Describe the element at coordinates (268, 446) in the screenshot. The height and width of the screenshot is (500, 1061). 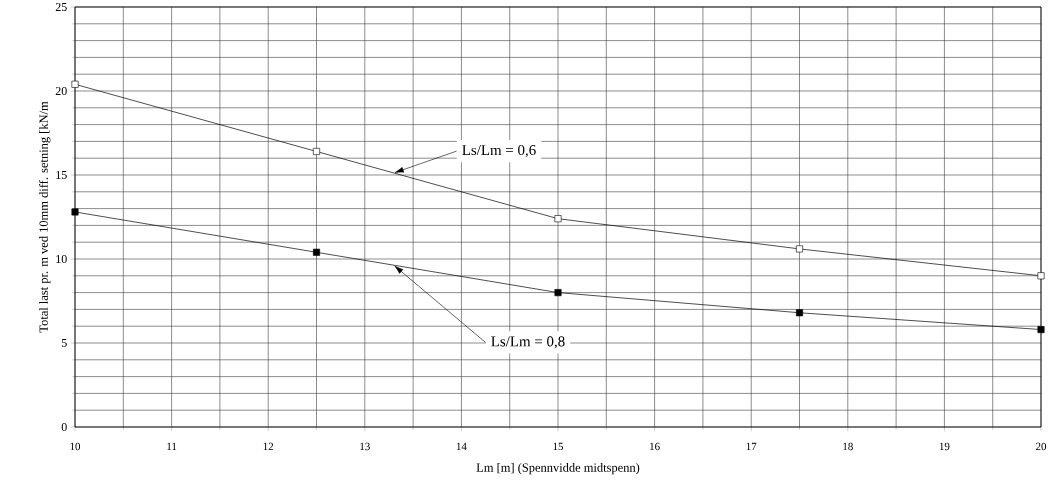
I see `x-tick-label: 12` at that location.